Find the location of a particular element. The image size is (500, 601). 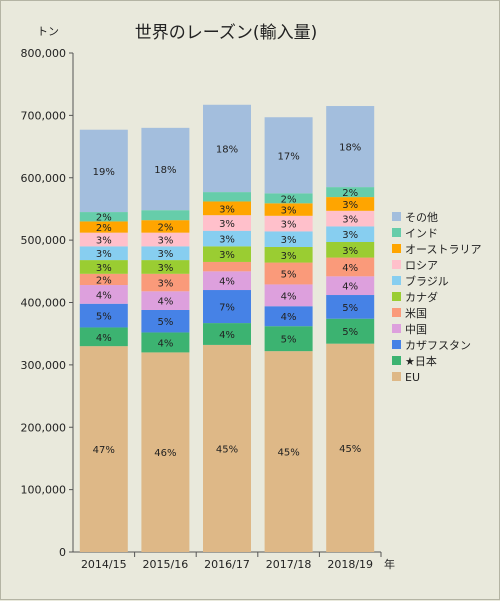

y-tick-label: 800,000 is located at coordinates (44, 53).